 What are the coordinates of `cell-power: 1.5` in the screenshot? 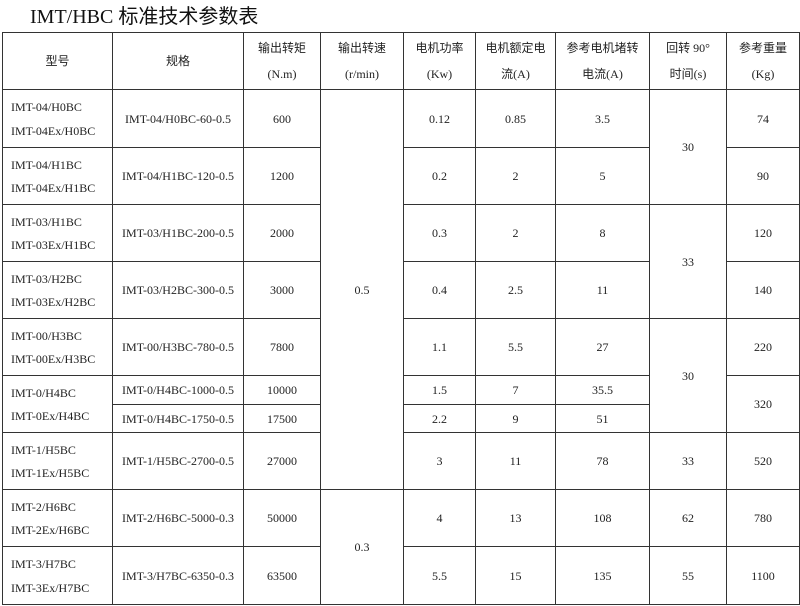 It's located at (439, 390).